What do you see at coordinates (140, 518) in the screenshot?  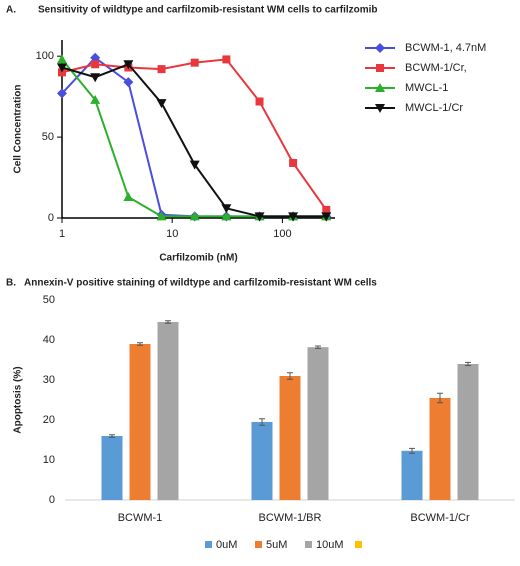 I see `x-tick-label: BCWM-1` at bounding box center [140, 518].